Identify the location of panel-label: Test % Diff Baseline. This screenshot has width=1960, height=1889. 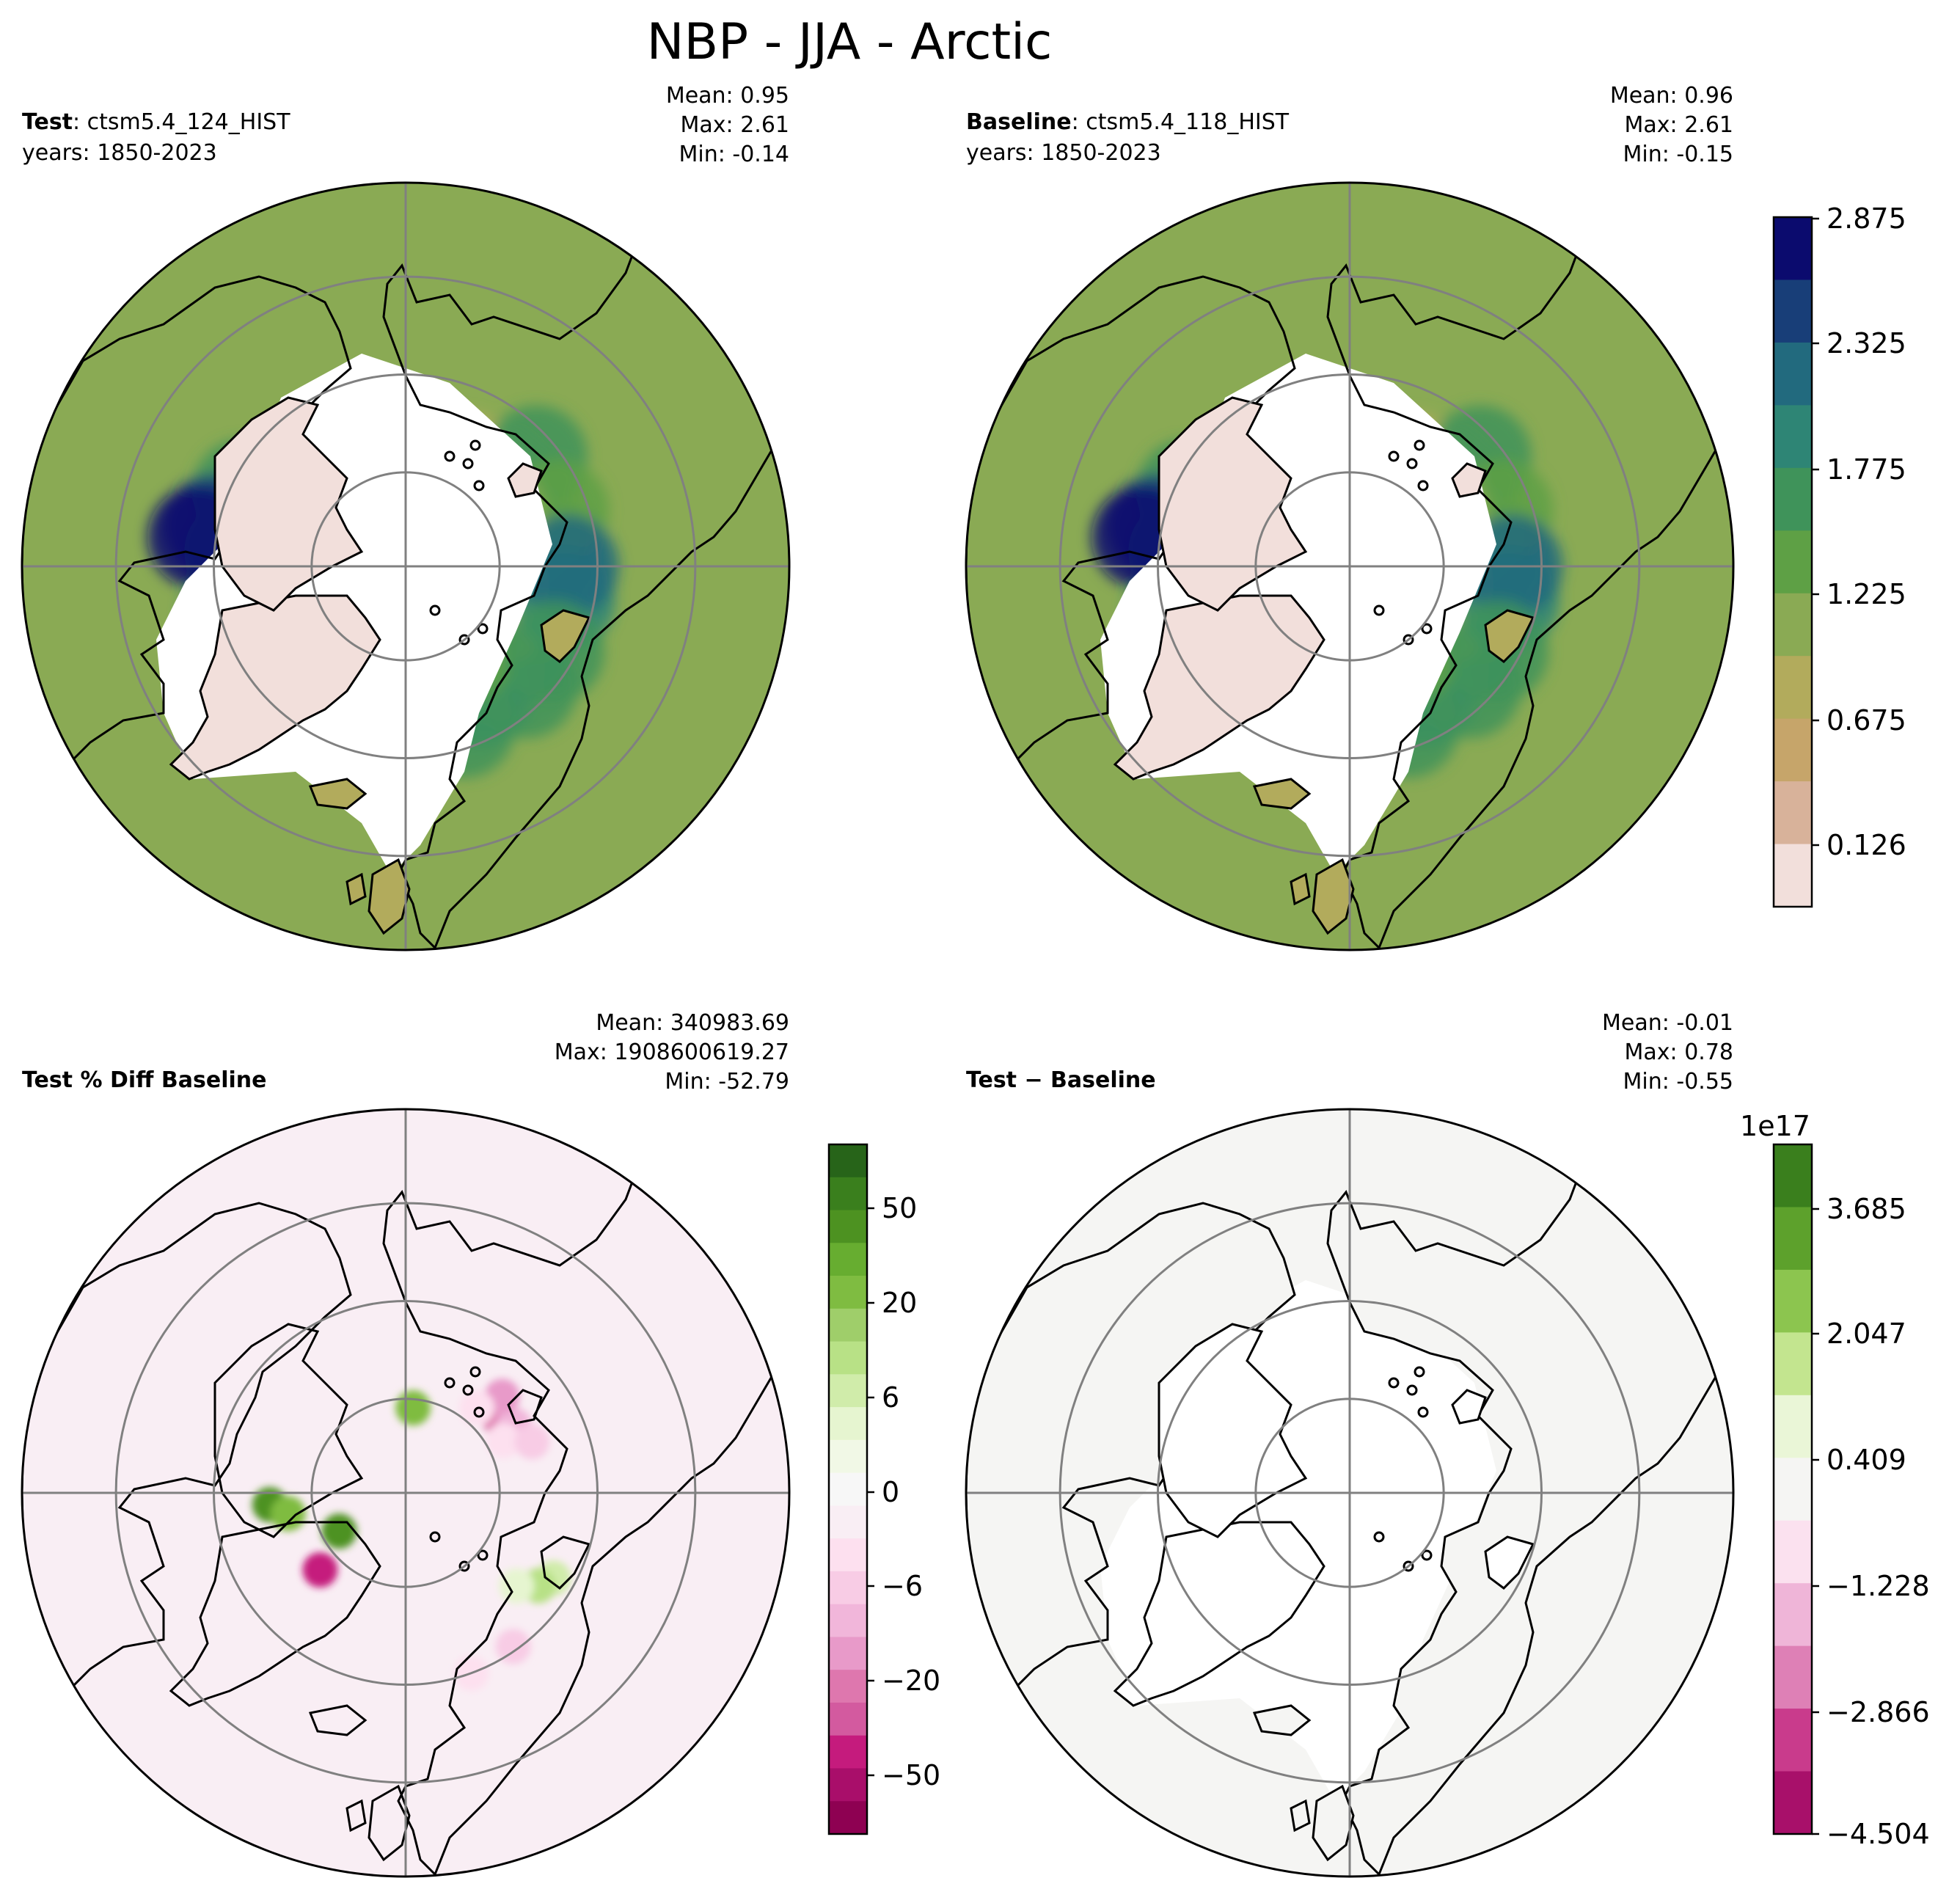
(144, 1080).